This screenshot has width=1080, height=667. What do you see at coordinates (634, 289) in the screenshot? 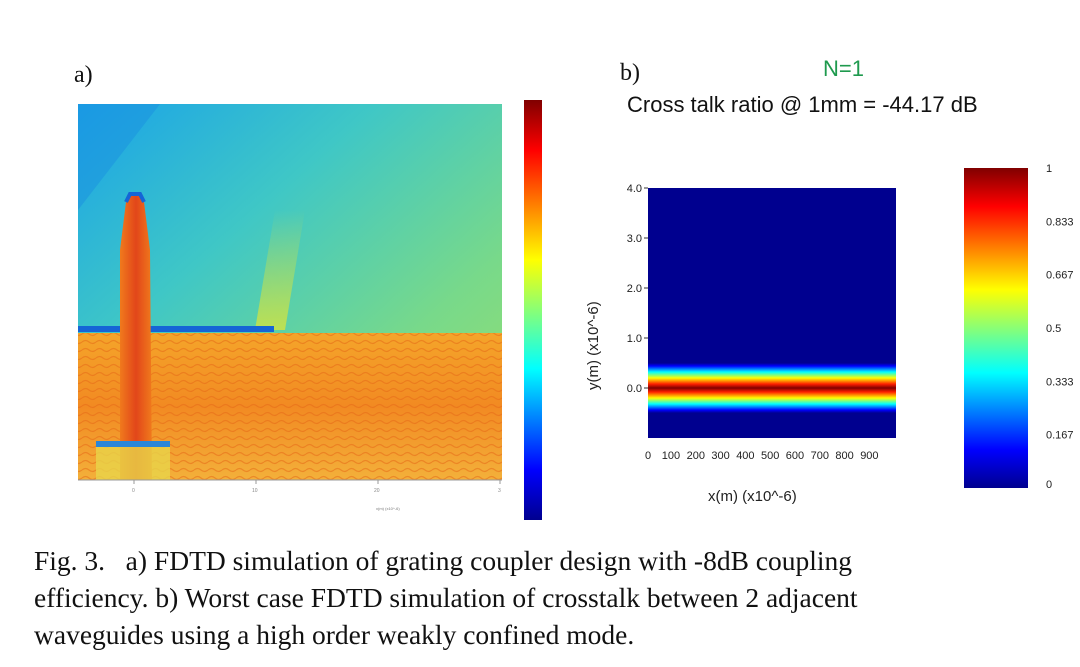
I see `y-tick-label: 2.0` at bounding box center [634, 289].